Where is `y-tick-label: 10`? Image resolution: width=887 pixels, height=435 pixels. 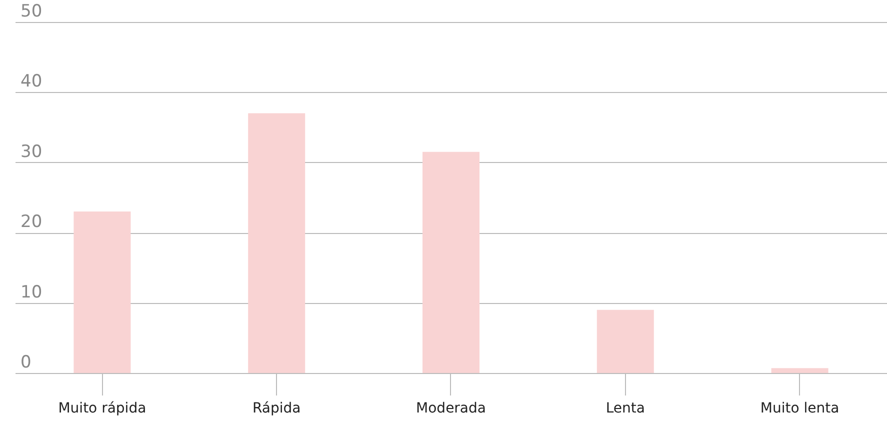 y-tick-label: 10 is located at coordinates (31, 292).